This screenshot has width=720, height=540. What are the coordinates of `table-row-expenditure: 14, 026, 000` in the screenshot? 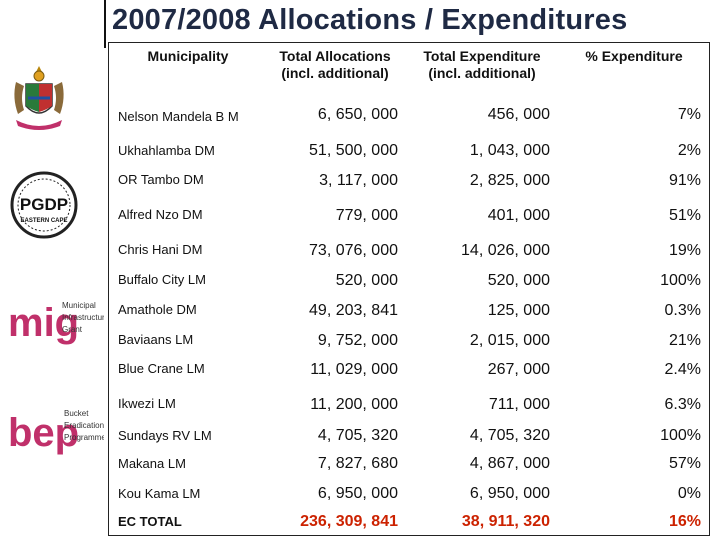 It's located at (505, 250).